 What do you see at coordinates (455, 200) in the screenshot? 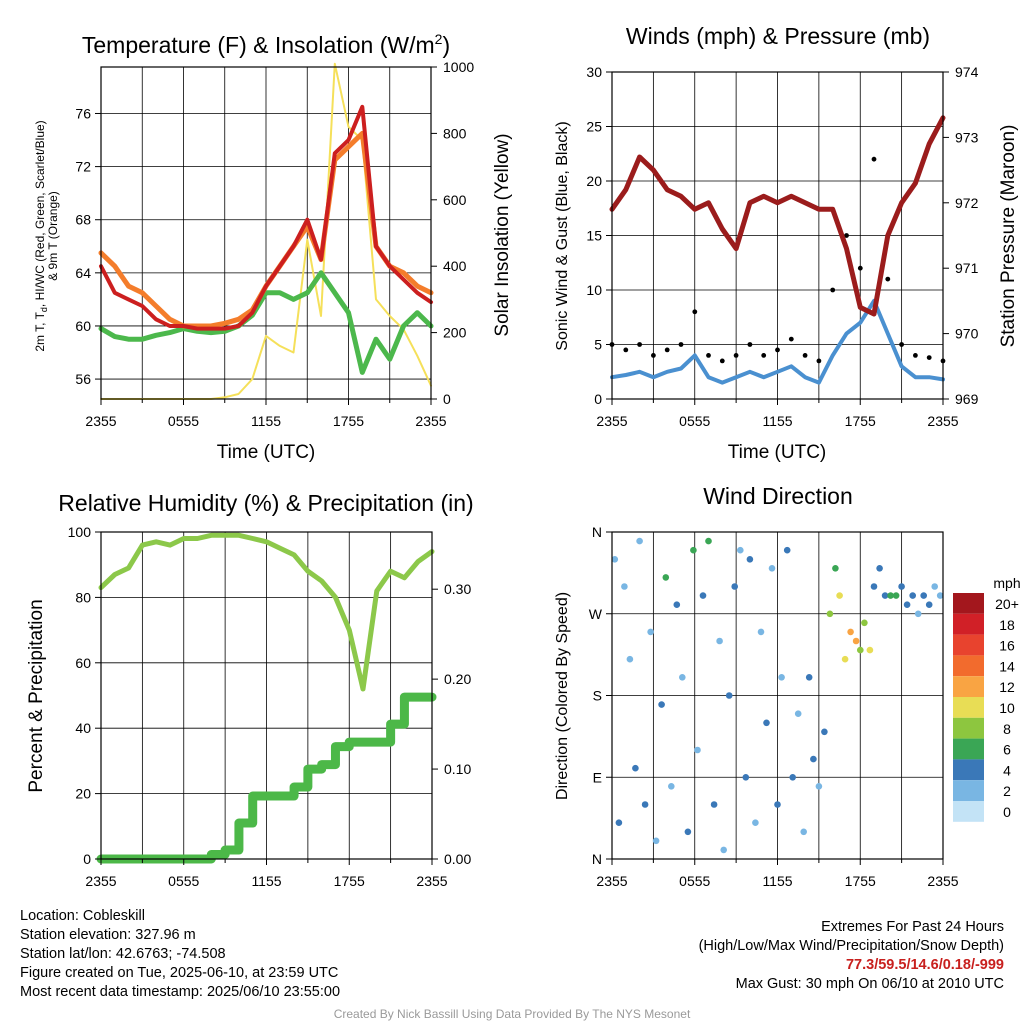
I see `y2-tick-label: 600` at bounding box center [455, 200].